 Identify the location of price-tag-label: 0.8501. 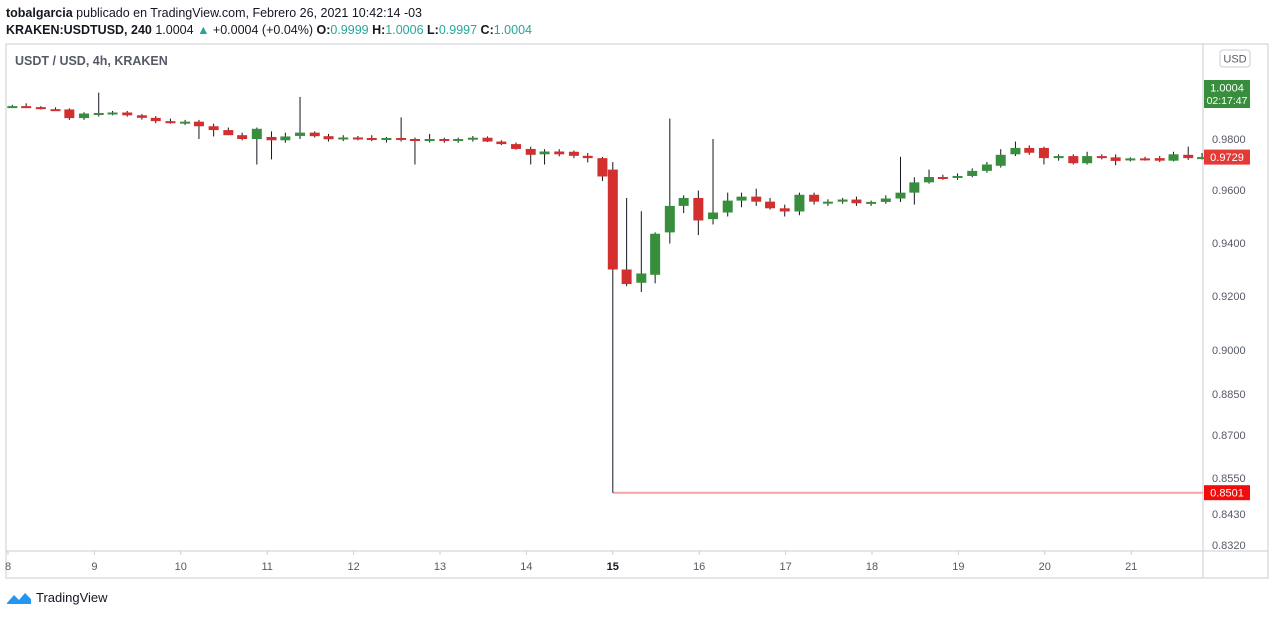
(1227, 494).